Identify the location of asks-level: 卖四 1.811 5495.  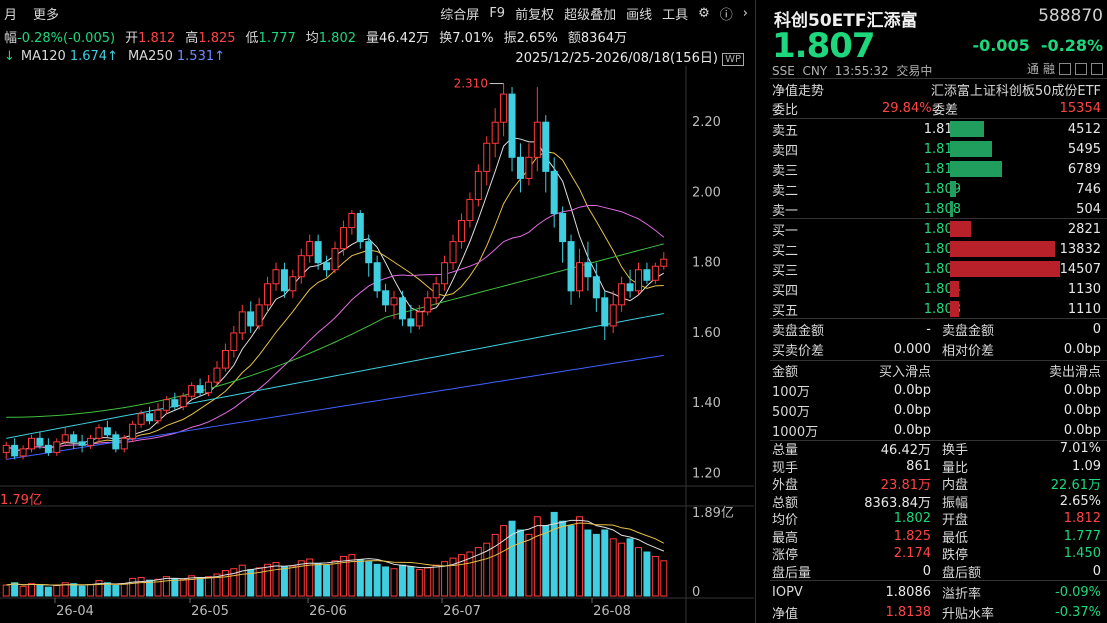
(936, 150).